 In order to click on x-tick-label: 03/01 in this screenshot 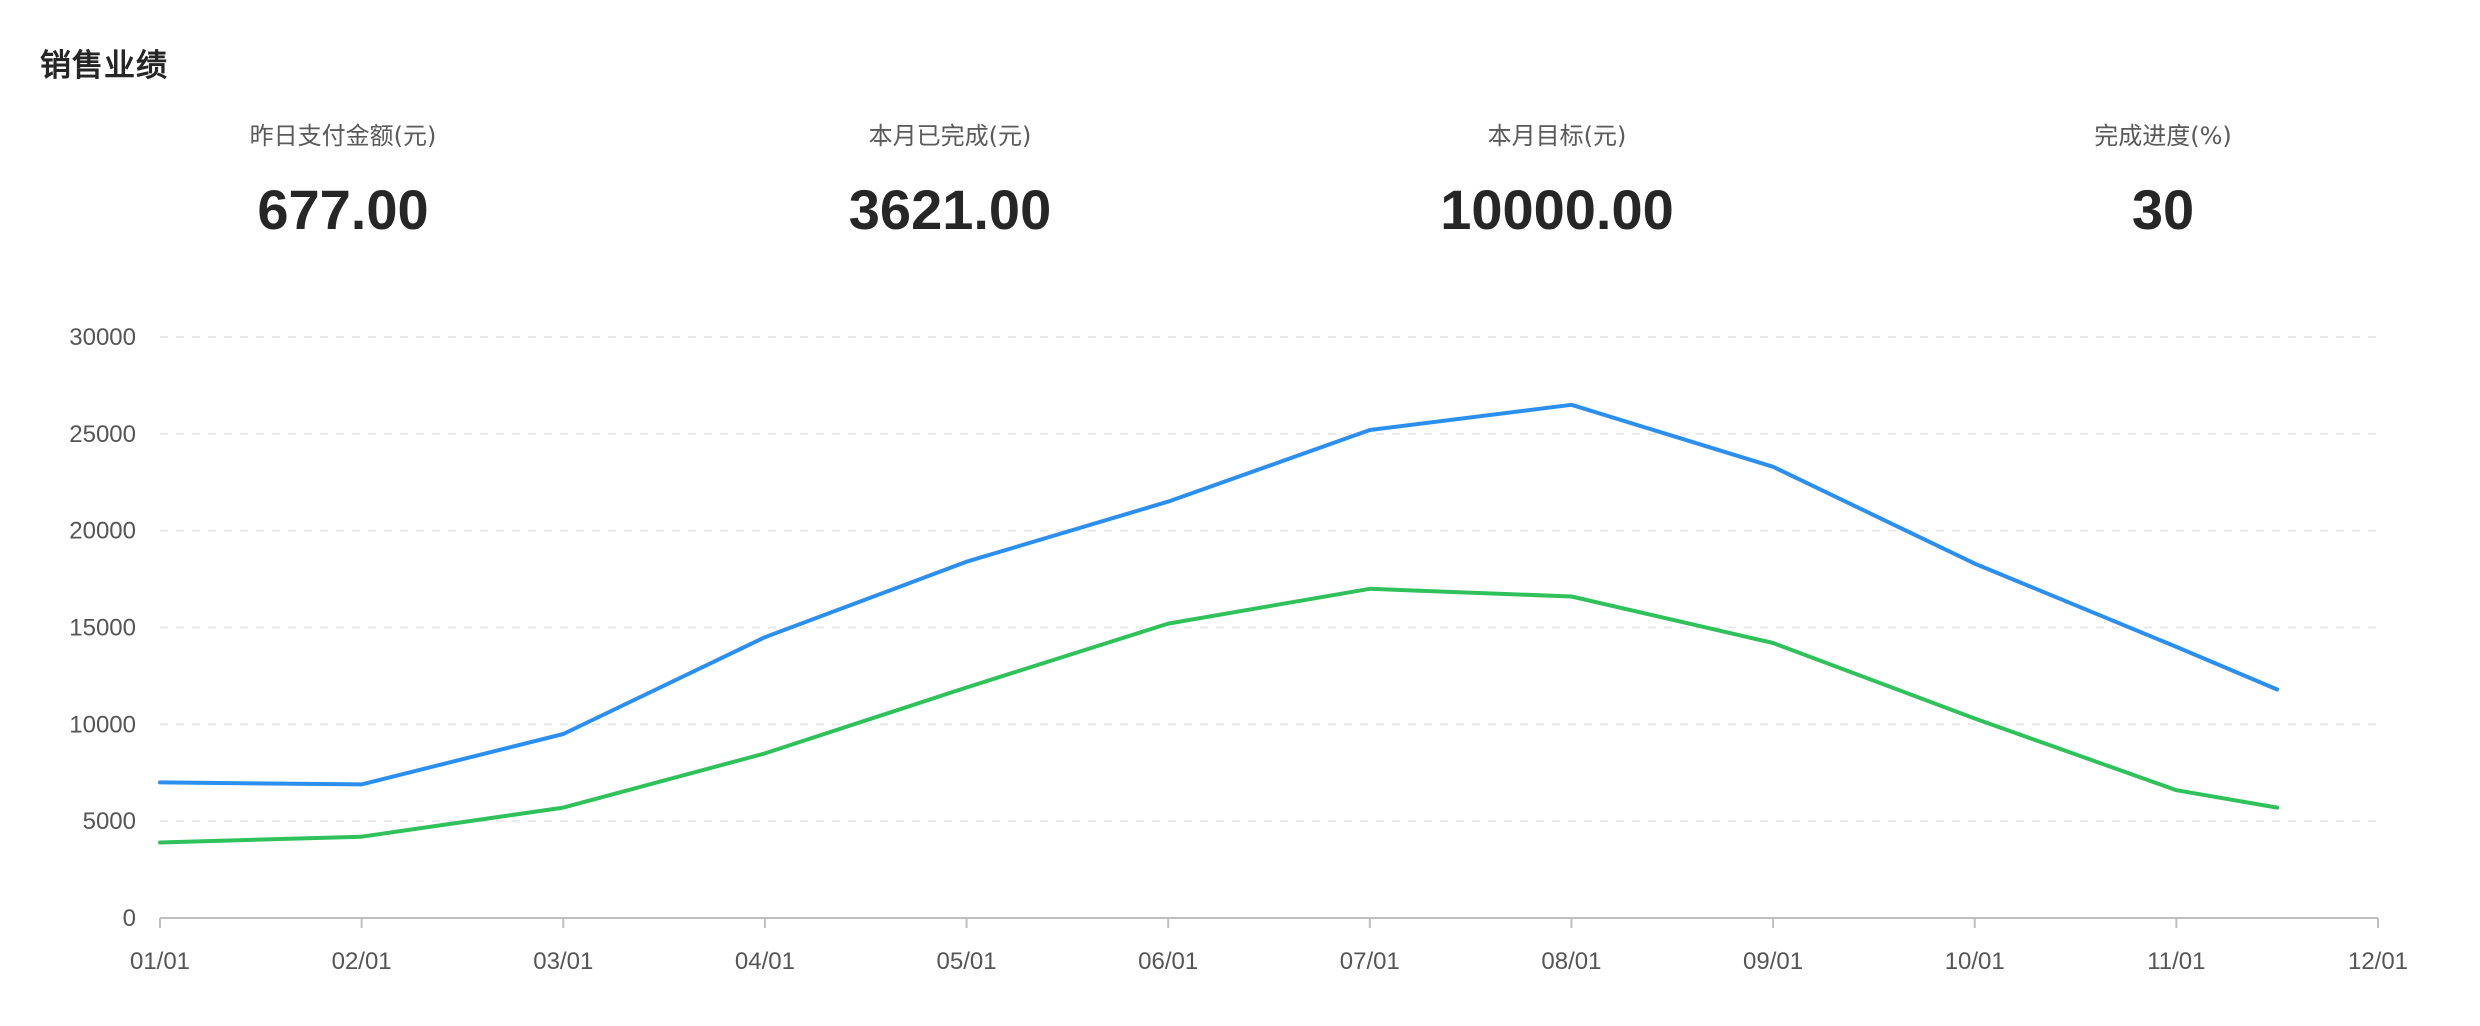, I will do `click(563, 961)`.